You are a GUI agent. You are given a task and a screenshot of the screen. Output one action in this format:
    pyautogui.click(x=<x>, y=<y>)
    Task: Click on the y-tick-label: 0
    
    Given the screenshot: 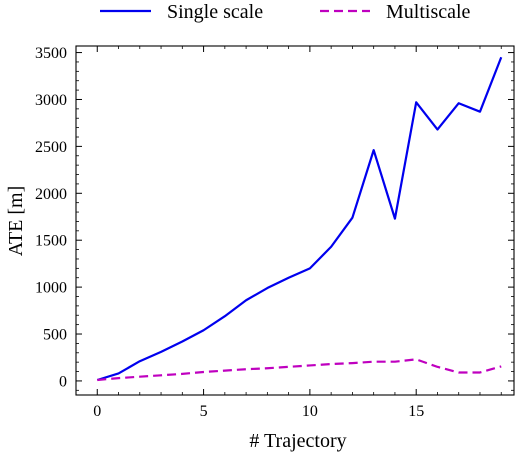 What is the action you would take?
    pyautogui.click(x=63, y=381)
    